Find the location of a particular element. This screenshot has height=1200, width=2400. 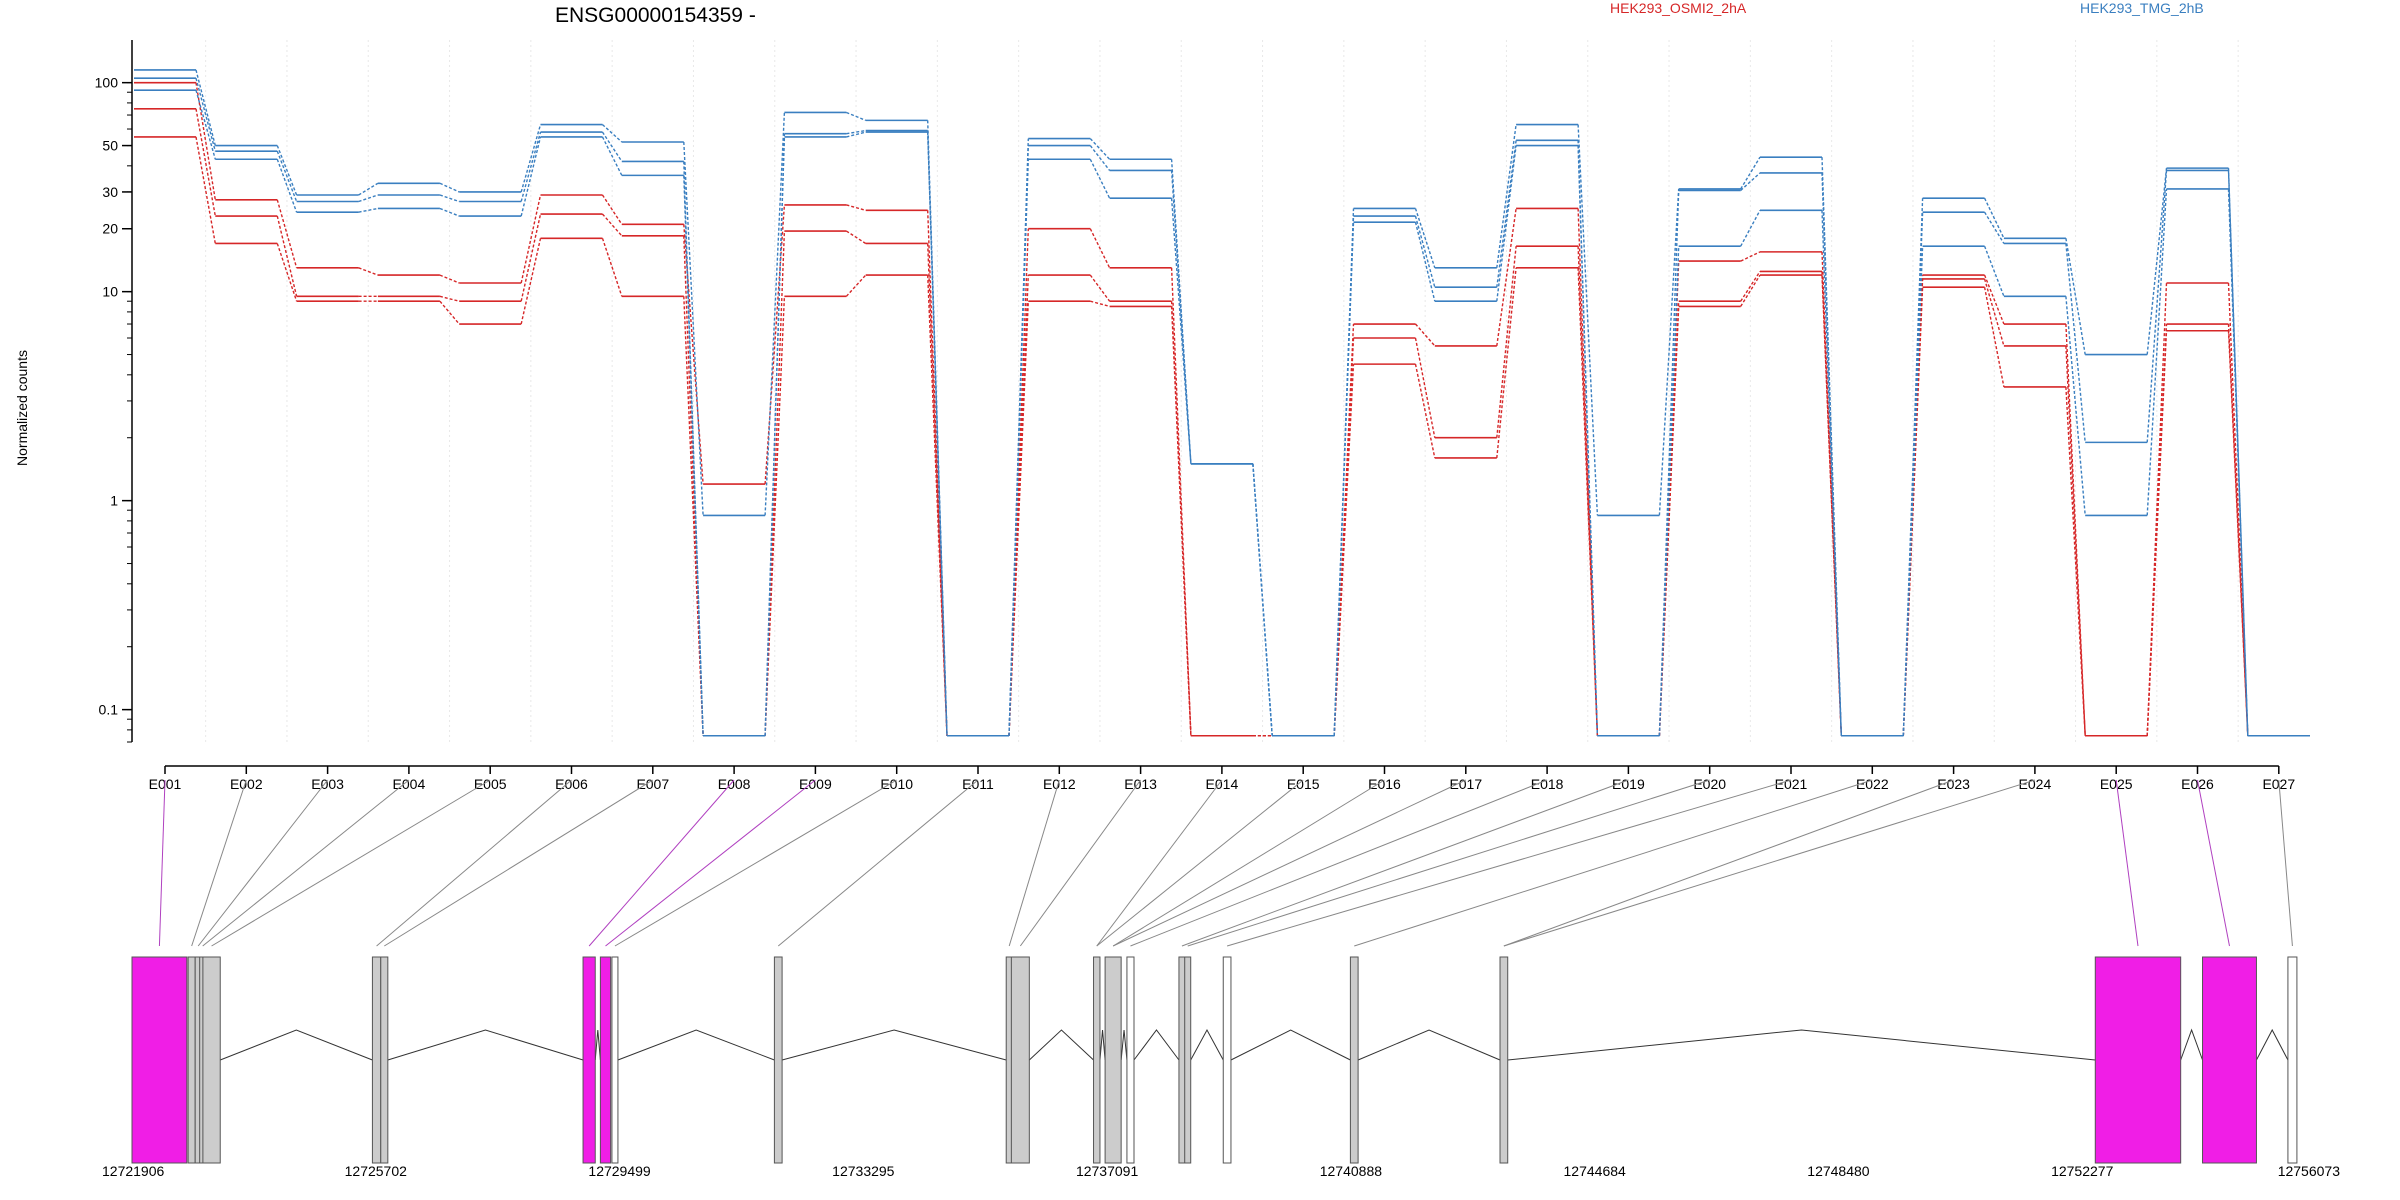

connector-e007 is located at coordinates (519, 863).